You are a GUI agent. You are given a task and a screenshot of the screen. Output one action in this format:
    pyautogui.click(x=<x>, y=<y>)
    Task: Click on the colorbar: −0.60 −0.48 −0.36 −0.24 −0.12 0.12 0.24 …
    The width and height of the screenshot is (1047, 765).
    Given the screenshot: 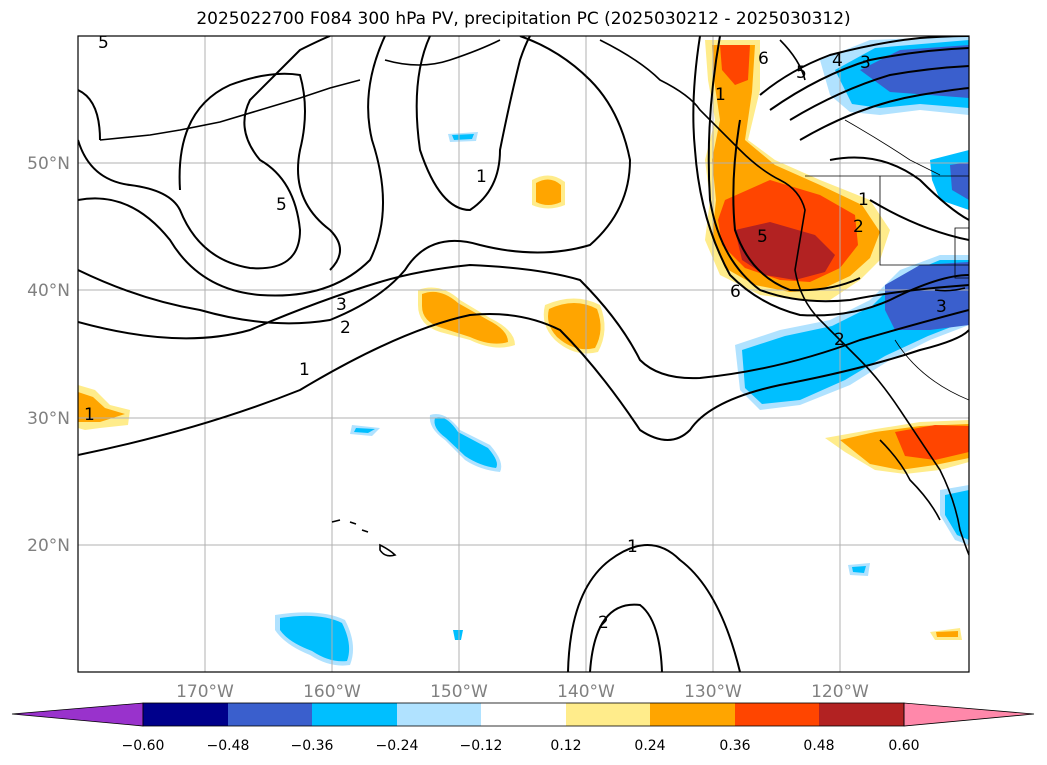 What is the action you would take?
    pyautogui.click(x=523, y=728)
    